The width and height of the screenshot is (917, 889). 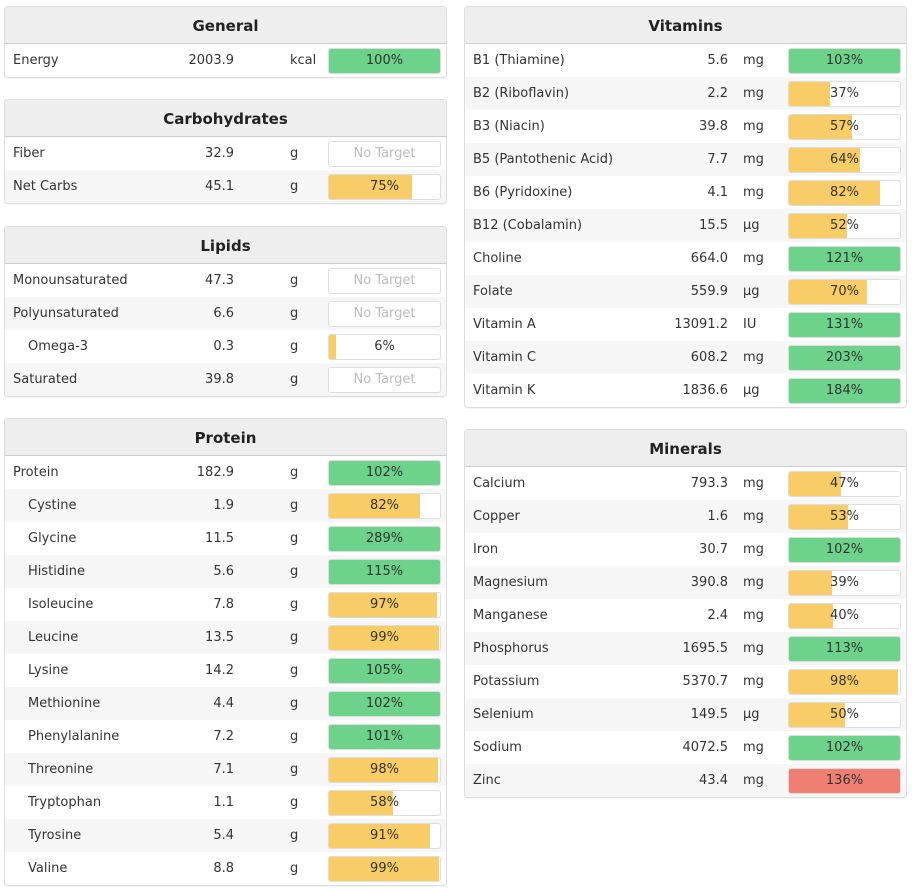 What do you see at coordinates (685, 516) in the screenshot?
I see `nutrient-row: Copper 1.6 mg 53%` at bounding box center [685, 516].